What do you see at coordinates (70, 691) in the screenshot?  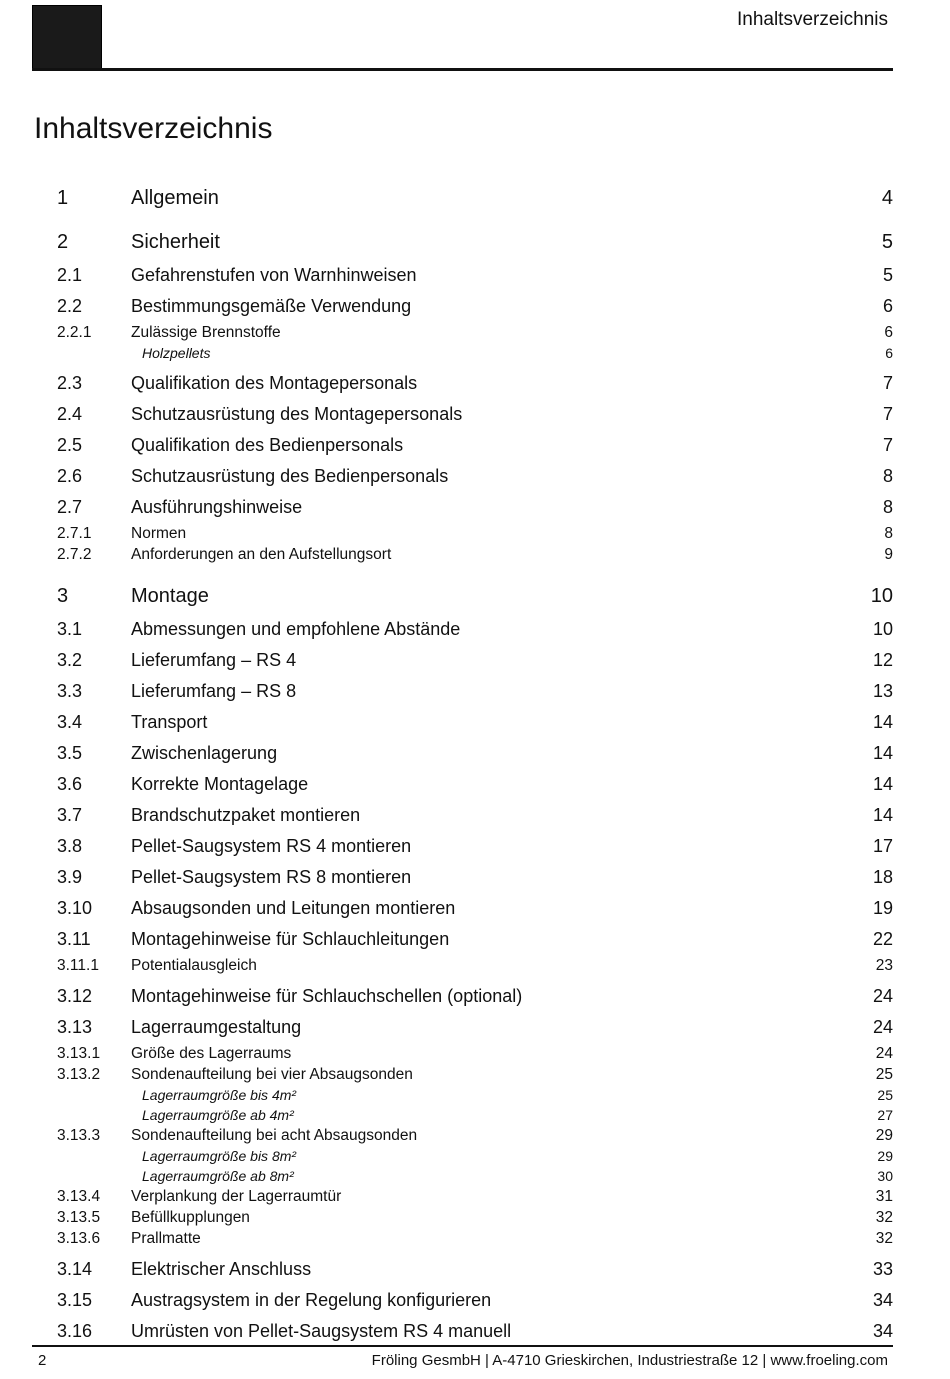 I see `toc-section-number: 3.3` at bounding box center [70, 691].